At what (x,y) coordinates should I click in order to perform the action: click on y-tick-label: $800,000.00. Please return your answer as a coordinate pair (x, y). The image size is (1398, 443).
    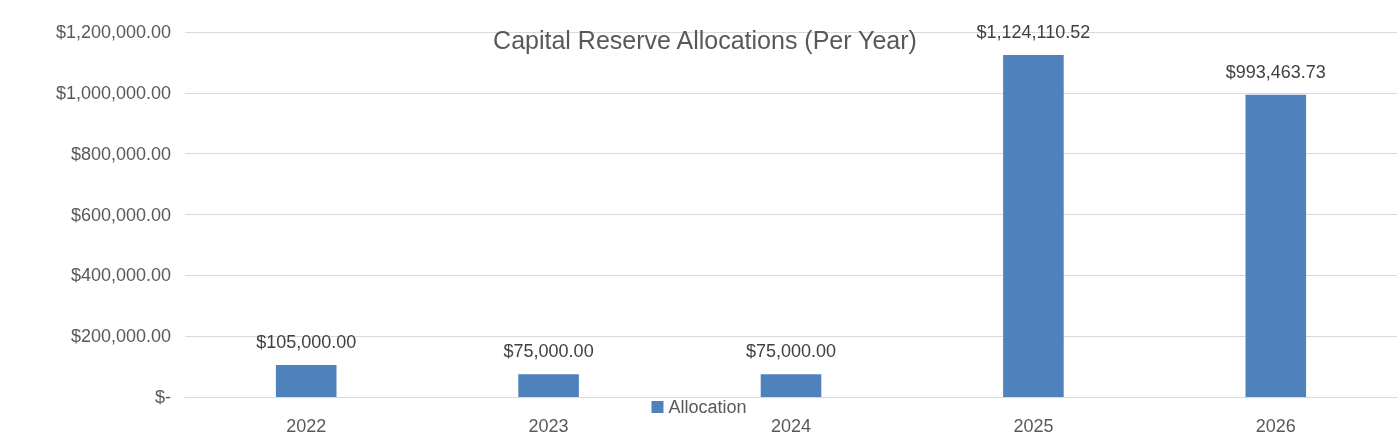
    Looking at the image, I should click on (120, 153).